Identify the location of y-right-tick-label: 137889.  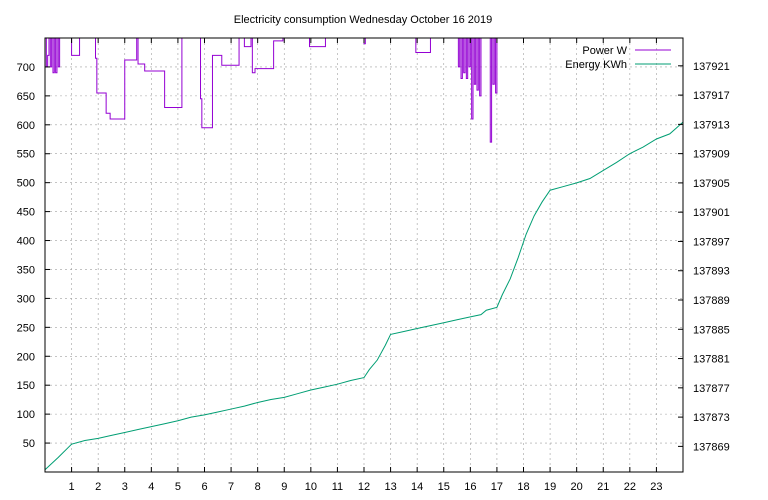
(711, 301).